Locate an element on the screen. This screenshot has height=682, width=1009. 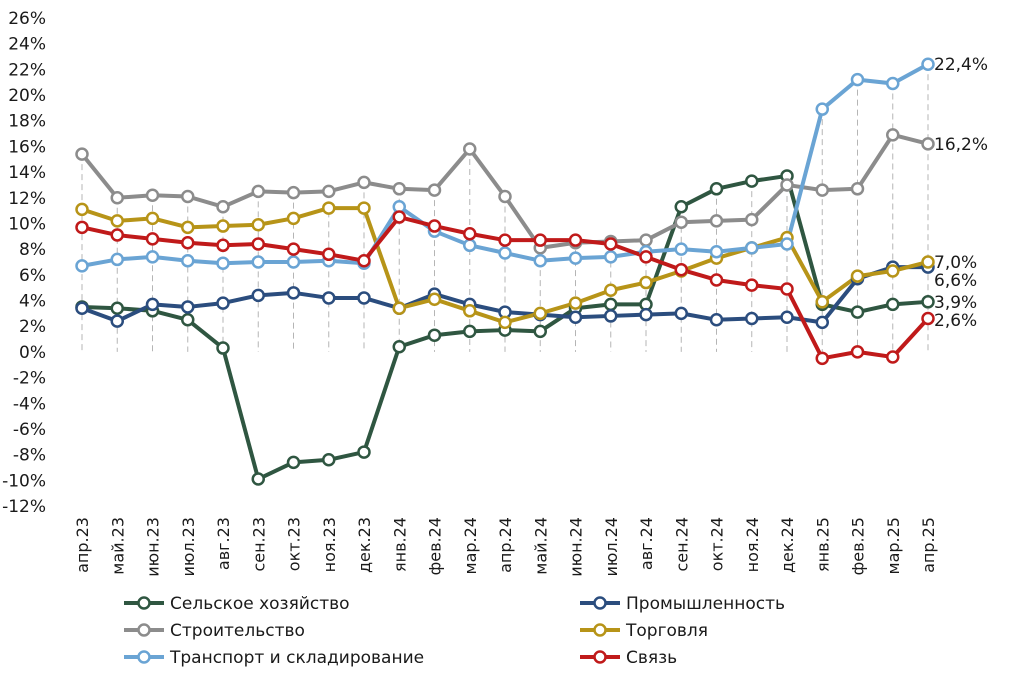
x-tick-label: авг.24 is located at coordinates (646, 543).